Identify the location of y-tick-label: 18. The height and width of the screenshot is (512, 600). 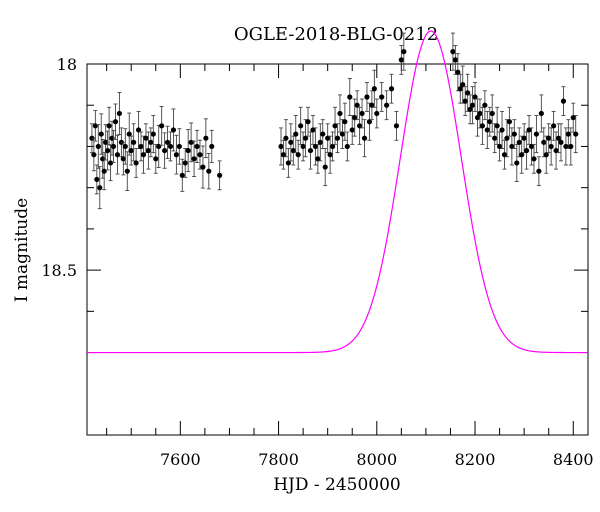
(67, 64).